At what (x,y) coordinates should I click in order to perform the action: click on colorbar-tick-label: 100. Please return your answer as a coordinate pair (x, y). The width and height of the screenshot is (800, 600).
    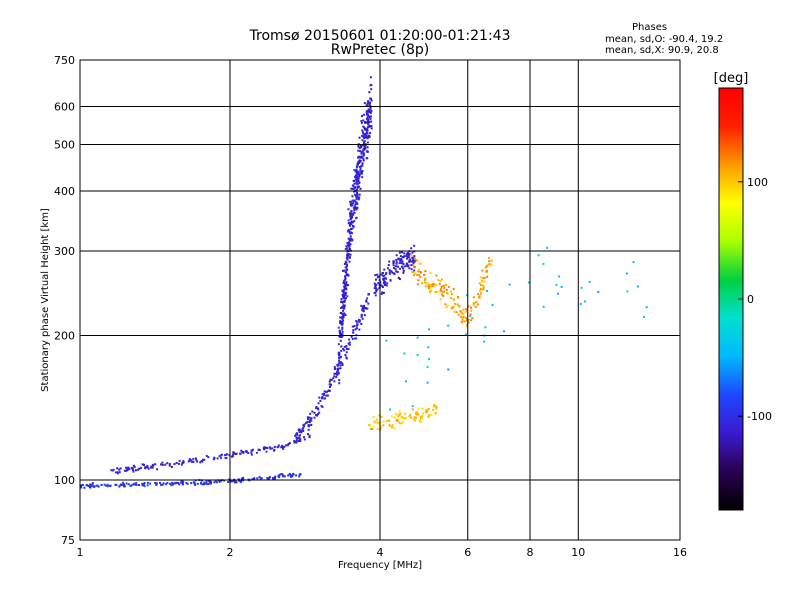
    Looking at the image, I should click on (757, 182).